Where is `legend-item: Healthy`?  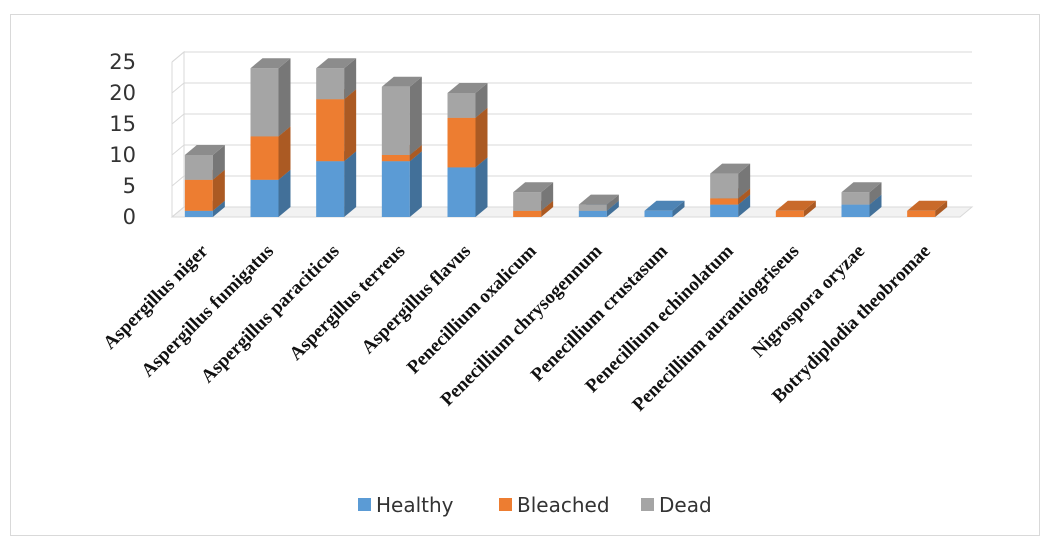
legend-item: Healthy is located at coordinates (406, 505).